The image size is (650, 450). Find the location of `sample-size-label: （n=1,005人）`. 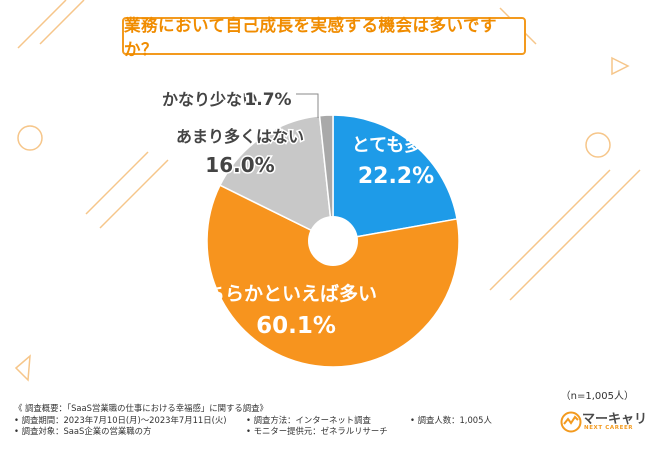

sample-size-label: （n=1,005人） is located at coordinates (597, 396).